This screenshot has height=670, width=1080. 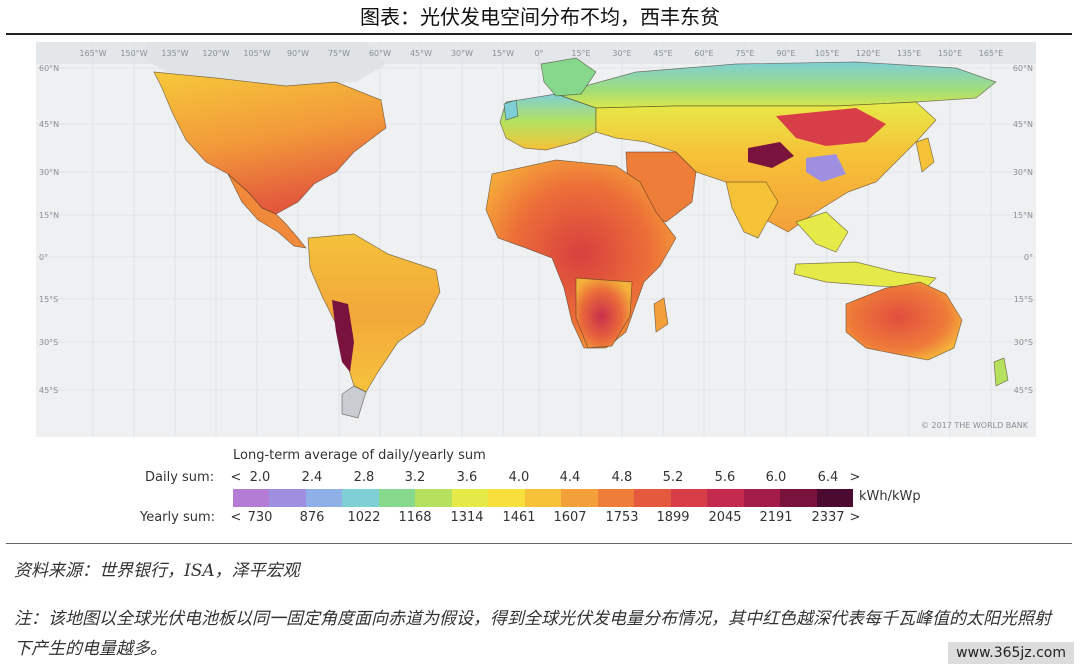 What do you see at coordinates (855, 477) in the screenshot?
I see `daily-tick: >` at bounding box center [855, 477].